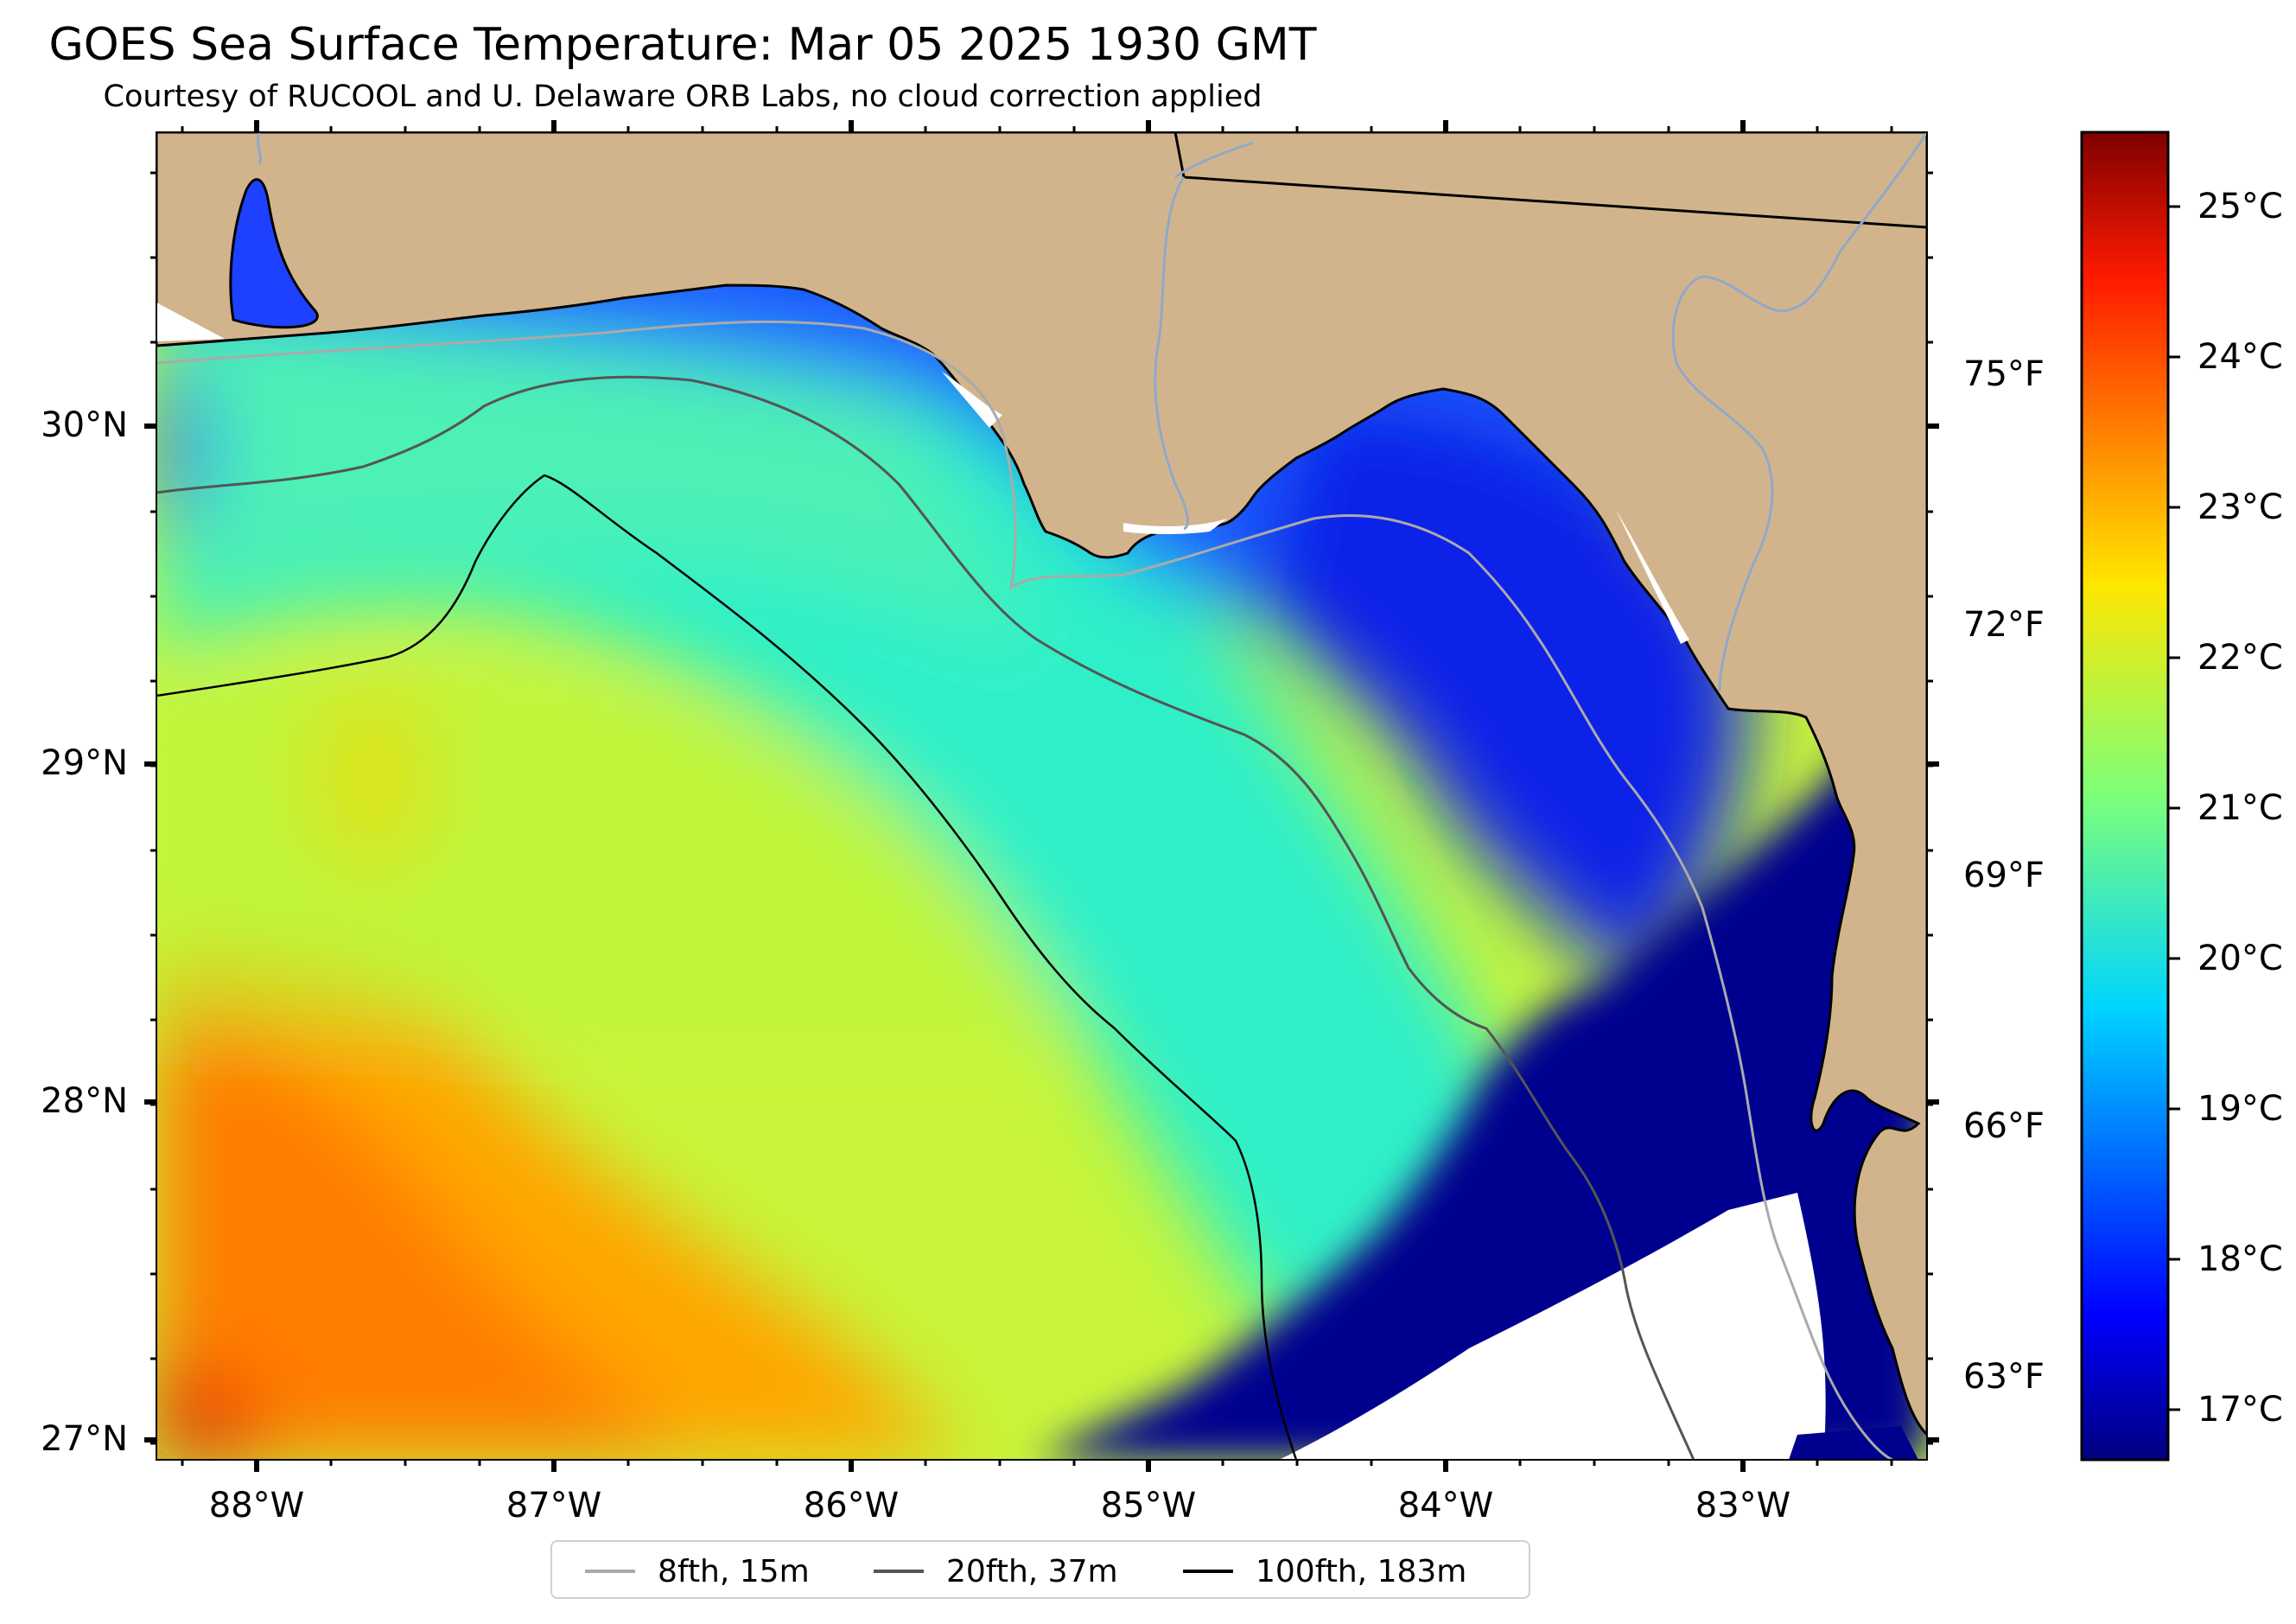 The height and width of the screenshot is (1624, 2296). Describe the element at coordinates (2004, 1377) in the screenshot. I see `fahrenheit-label: 63°F` at that location.